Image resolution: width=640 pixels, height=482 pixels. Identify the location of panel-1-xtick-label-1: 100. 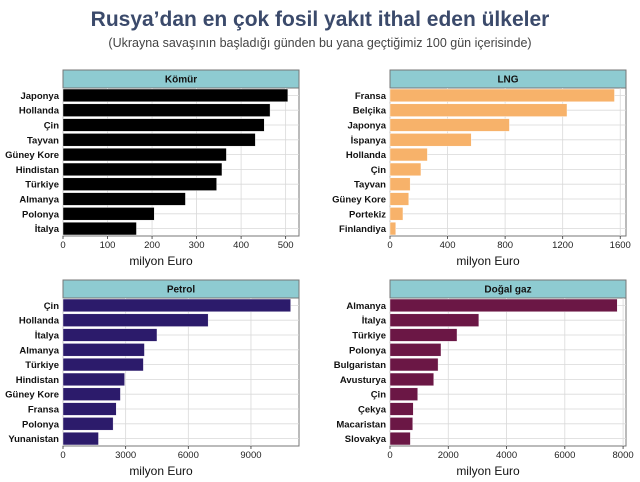
(108, 245).